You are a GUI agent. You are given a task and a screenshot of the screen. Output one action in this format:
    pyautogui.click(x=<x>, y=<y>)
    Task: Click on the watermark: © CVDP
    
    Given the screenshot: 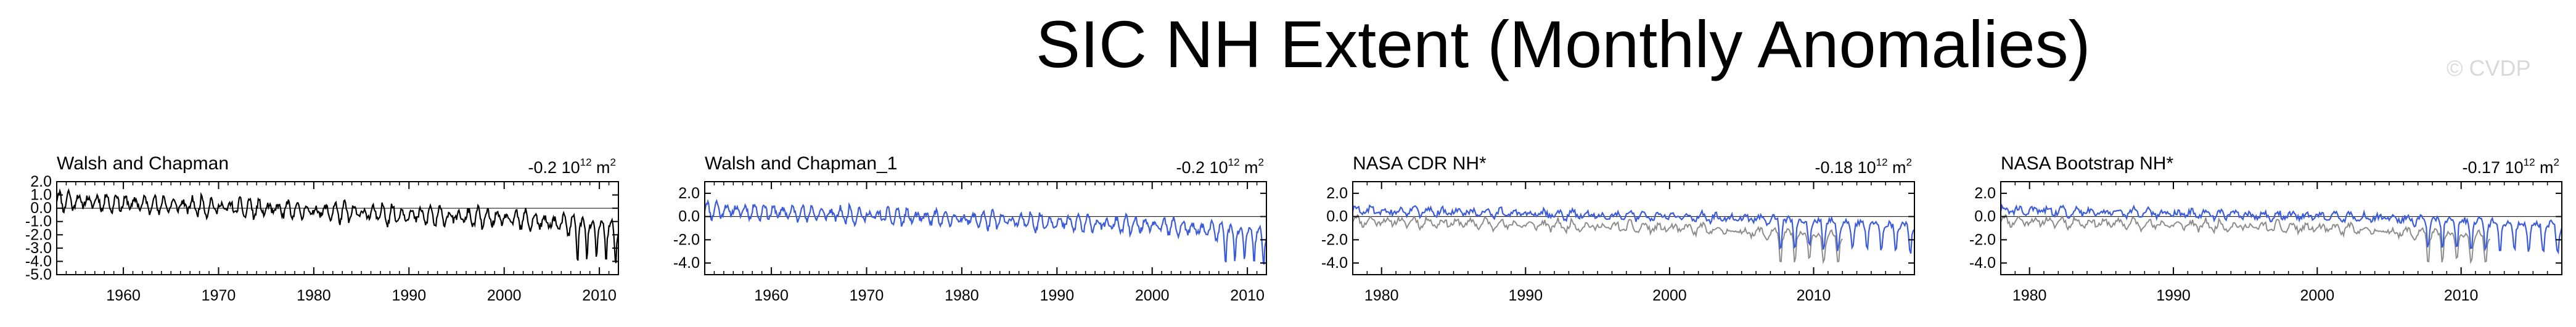 What is the action you would take?
    pyautogui.click(x=2489, y=68)
    